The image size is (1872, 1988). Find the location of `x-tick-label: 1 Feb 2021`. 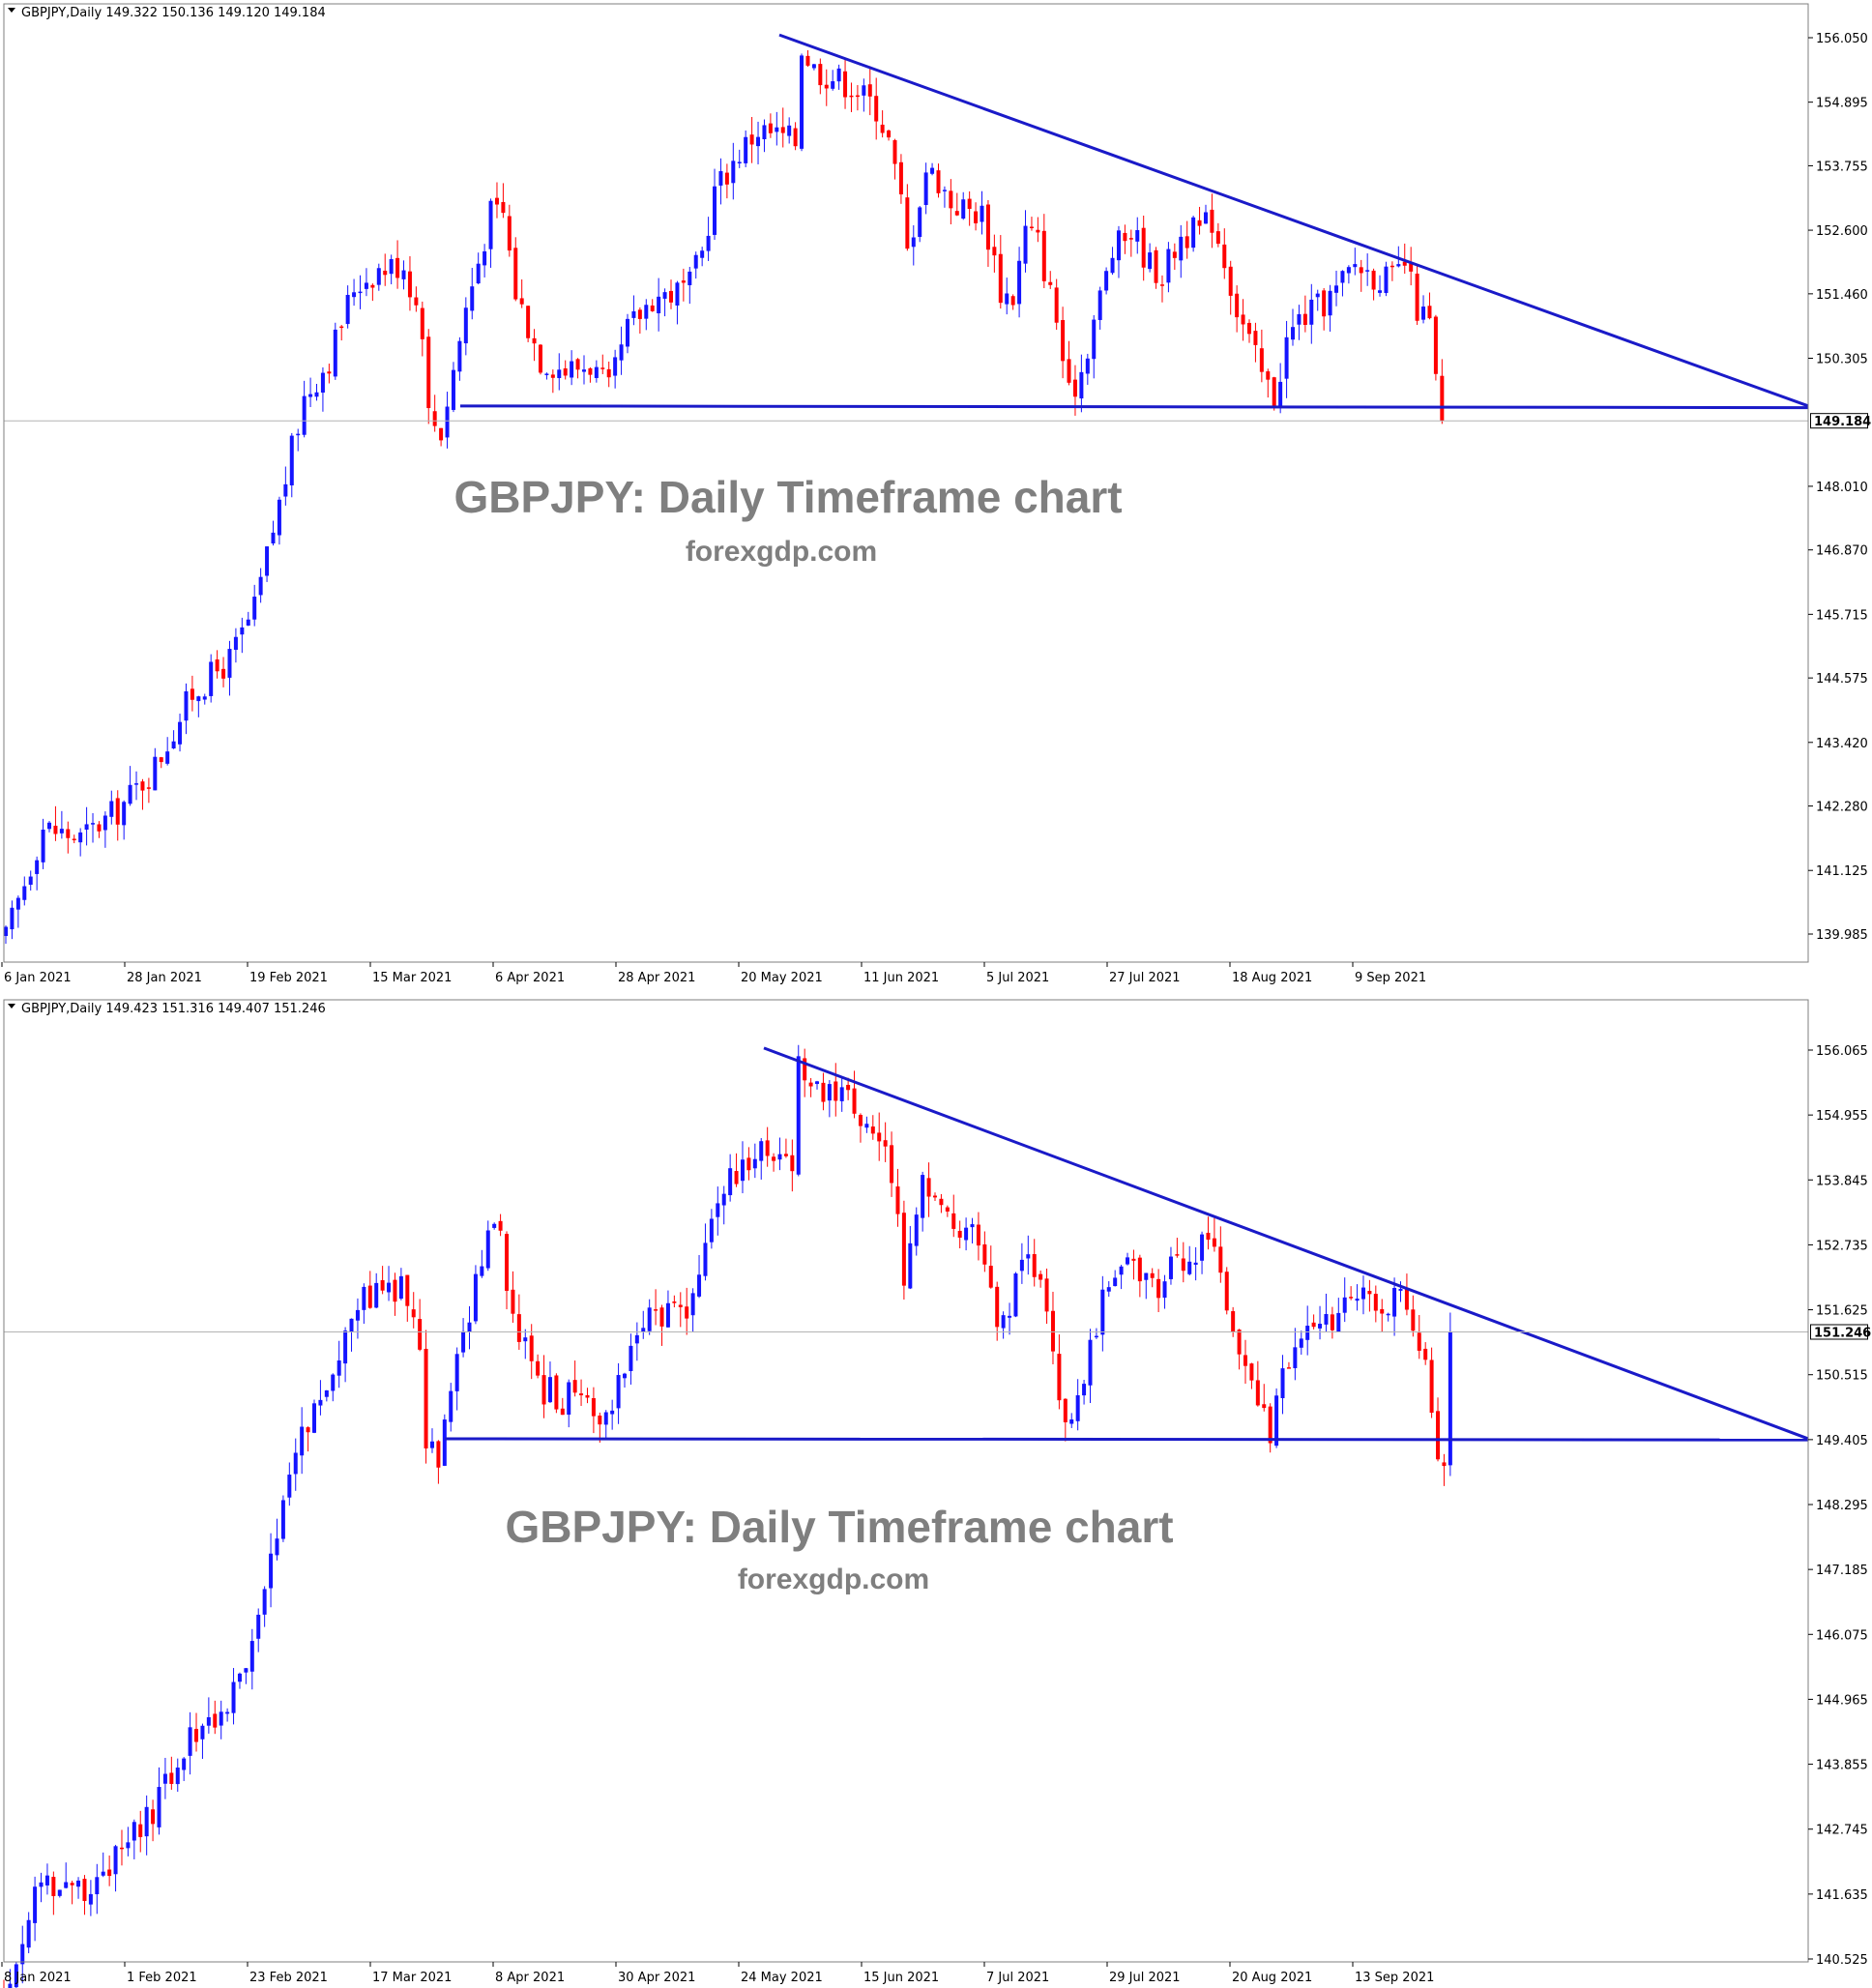

x-tick-label: 1 Feb 2021 is located at coordinates (162, 1978).